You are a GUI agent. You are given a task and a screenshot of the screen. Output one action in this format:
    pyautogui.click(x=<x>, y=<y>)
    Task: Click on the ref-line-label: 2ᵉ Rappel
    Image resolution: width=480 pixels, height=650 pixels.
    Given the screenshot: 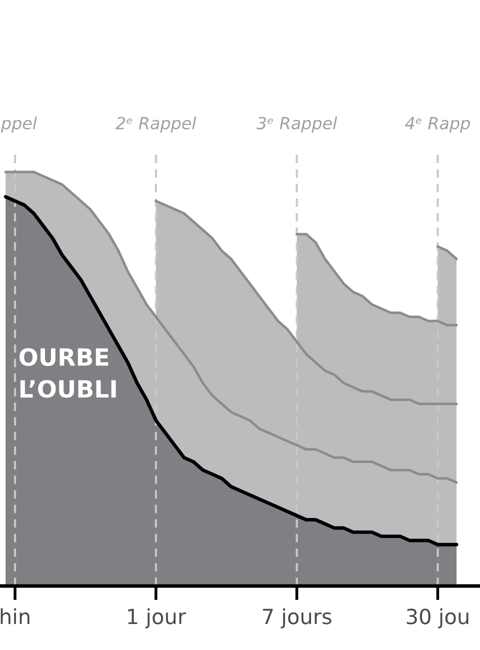 What is the action you would take?
    pyautogui.click(x=156, y=124)
    